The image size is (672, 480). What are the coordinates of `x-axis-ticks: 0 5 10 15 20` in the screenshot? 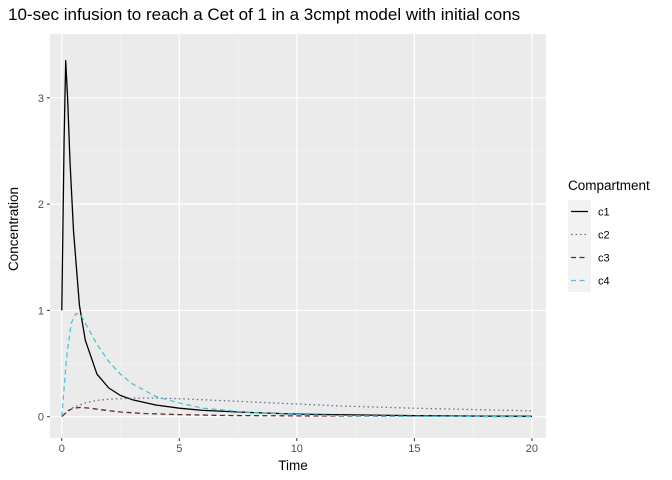 It's located at (298, 446).